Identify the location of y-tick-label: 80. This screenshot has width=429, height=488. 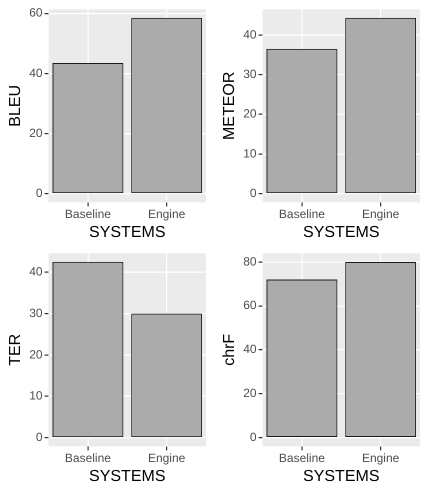
(250, 261).